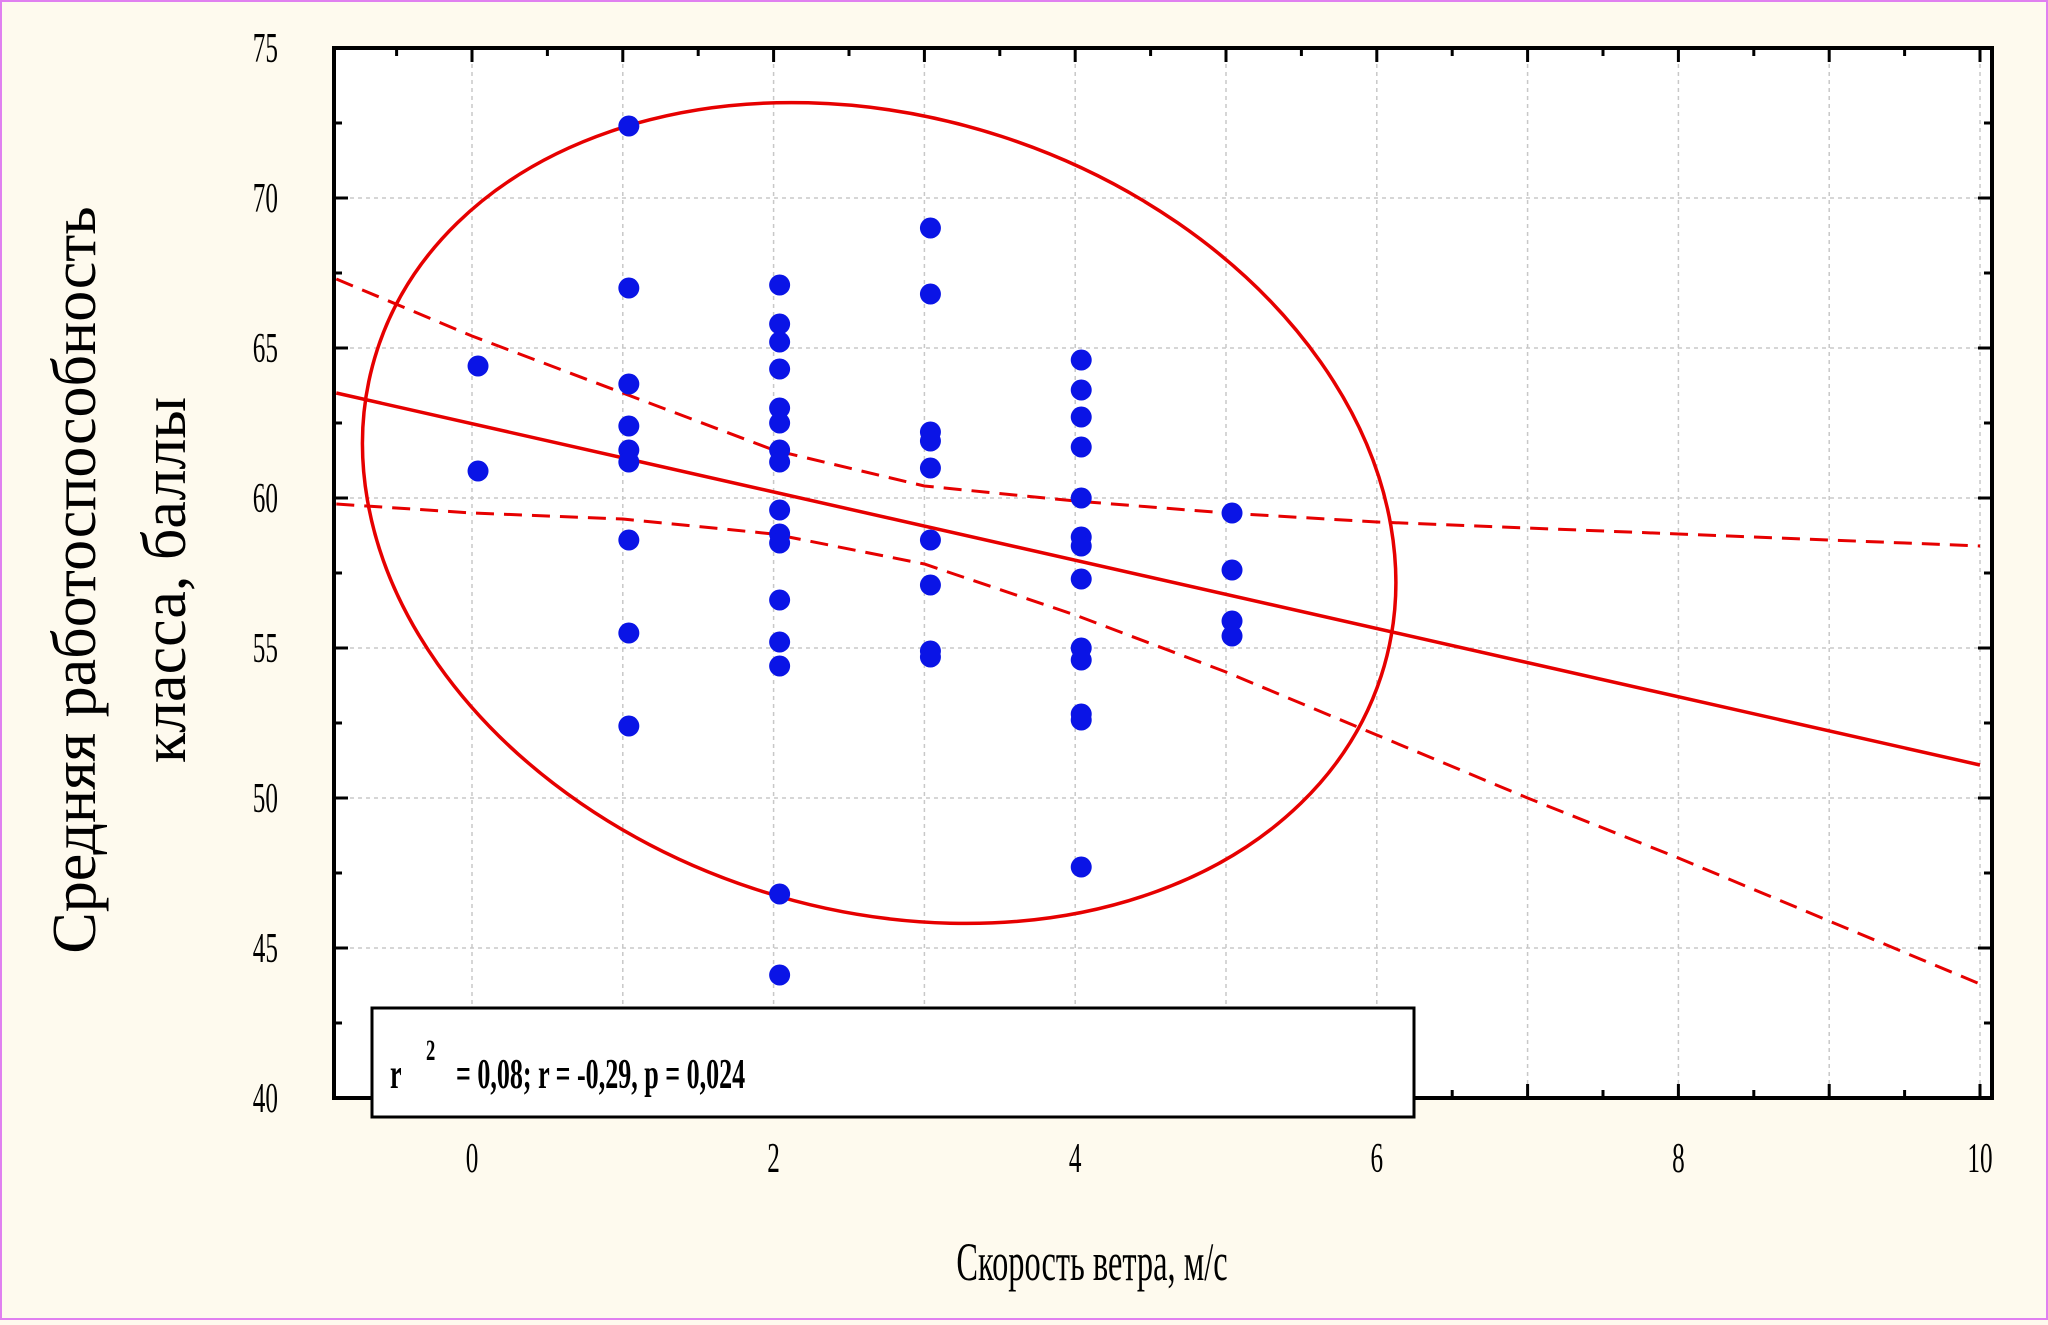  What do you see at coordinates (1091, 1261) in the screenshot?
I see `x-axis-label: Скорость ветра, м/с` at bounding box center [1091, 1261].